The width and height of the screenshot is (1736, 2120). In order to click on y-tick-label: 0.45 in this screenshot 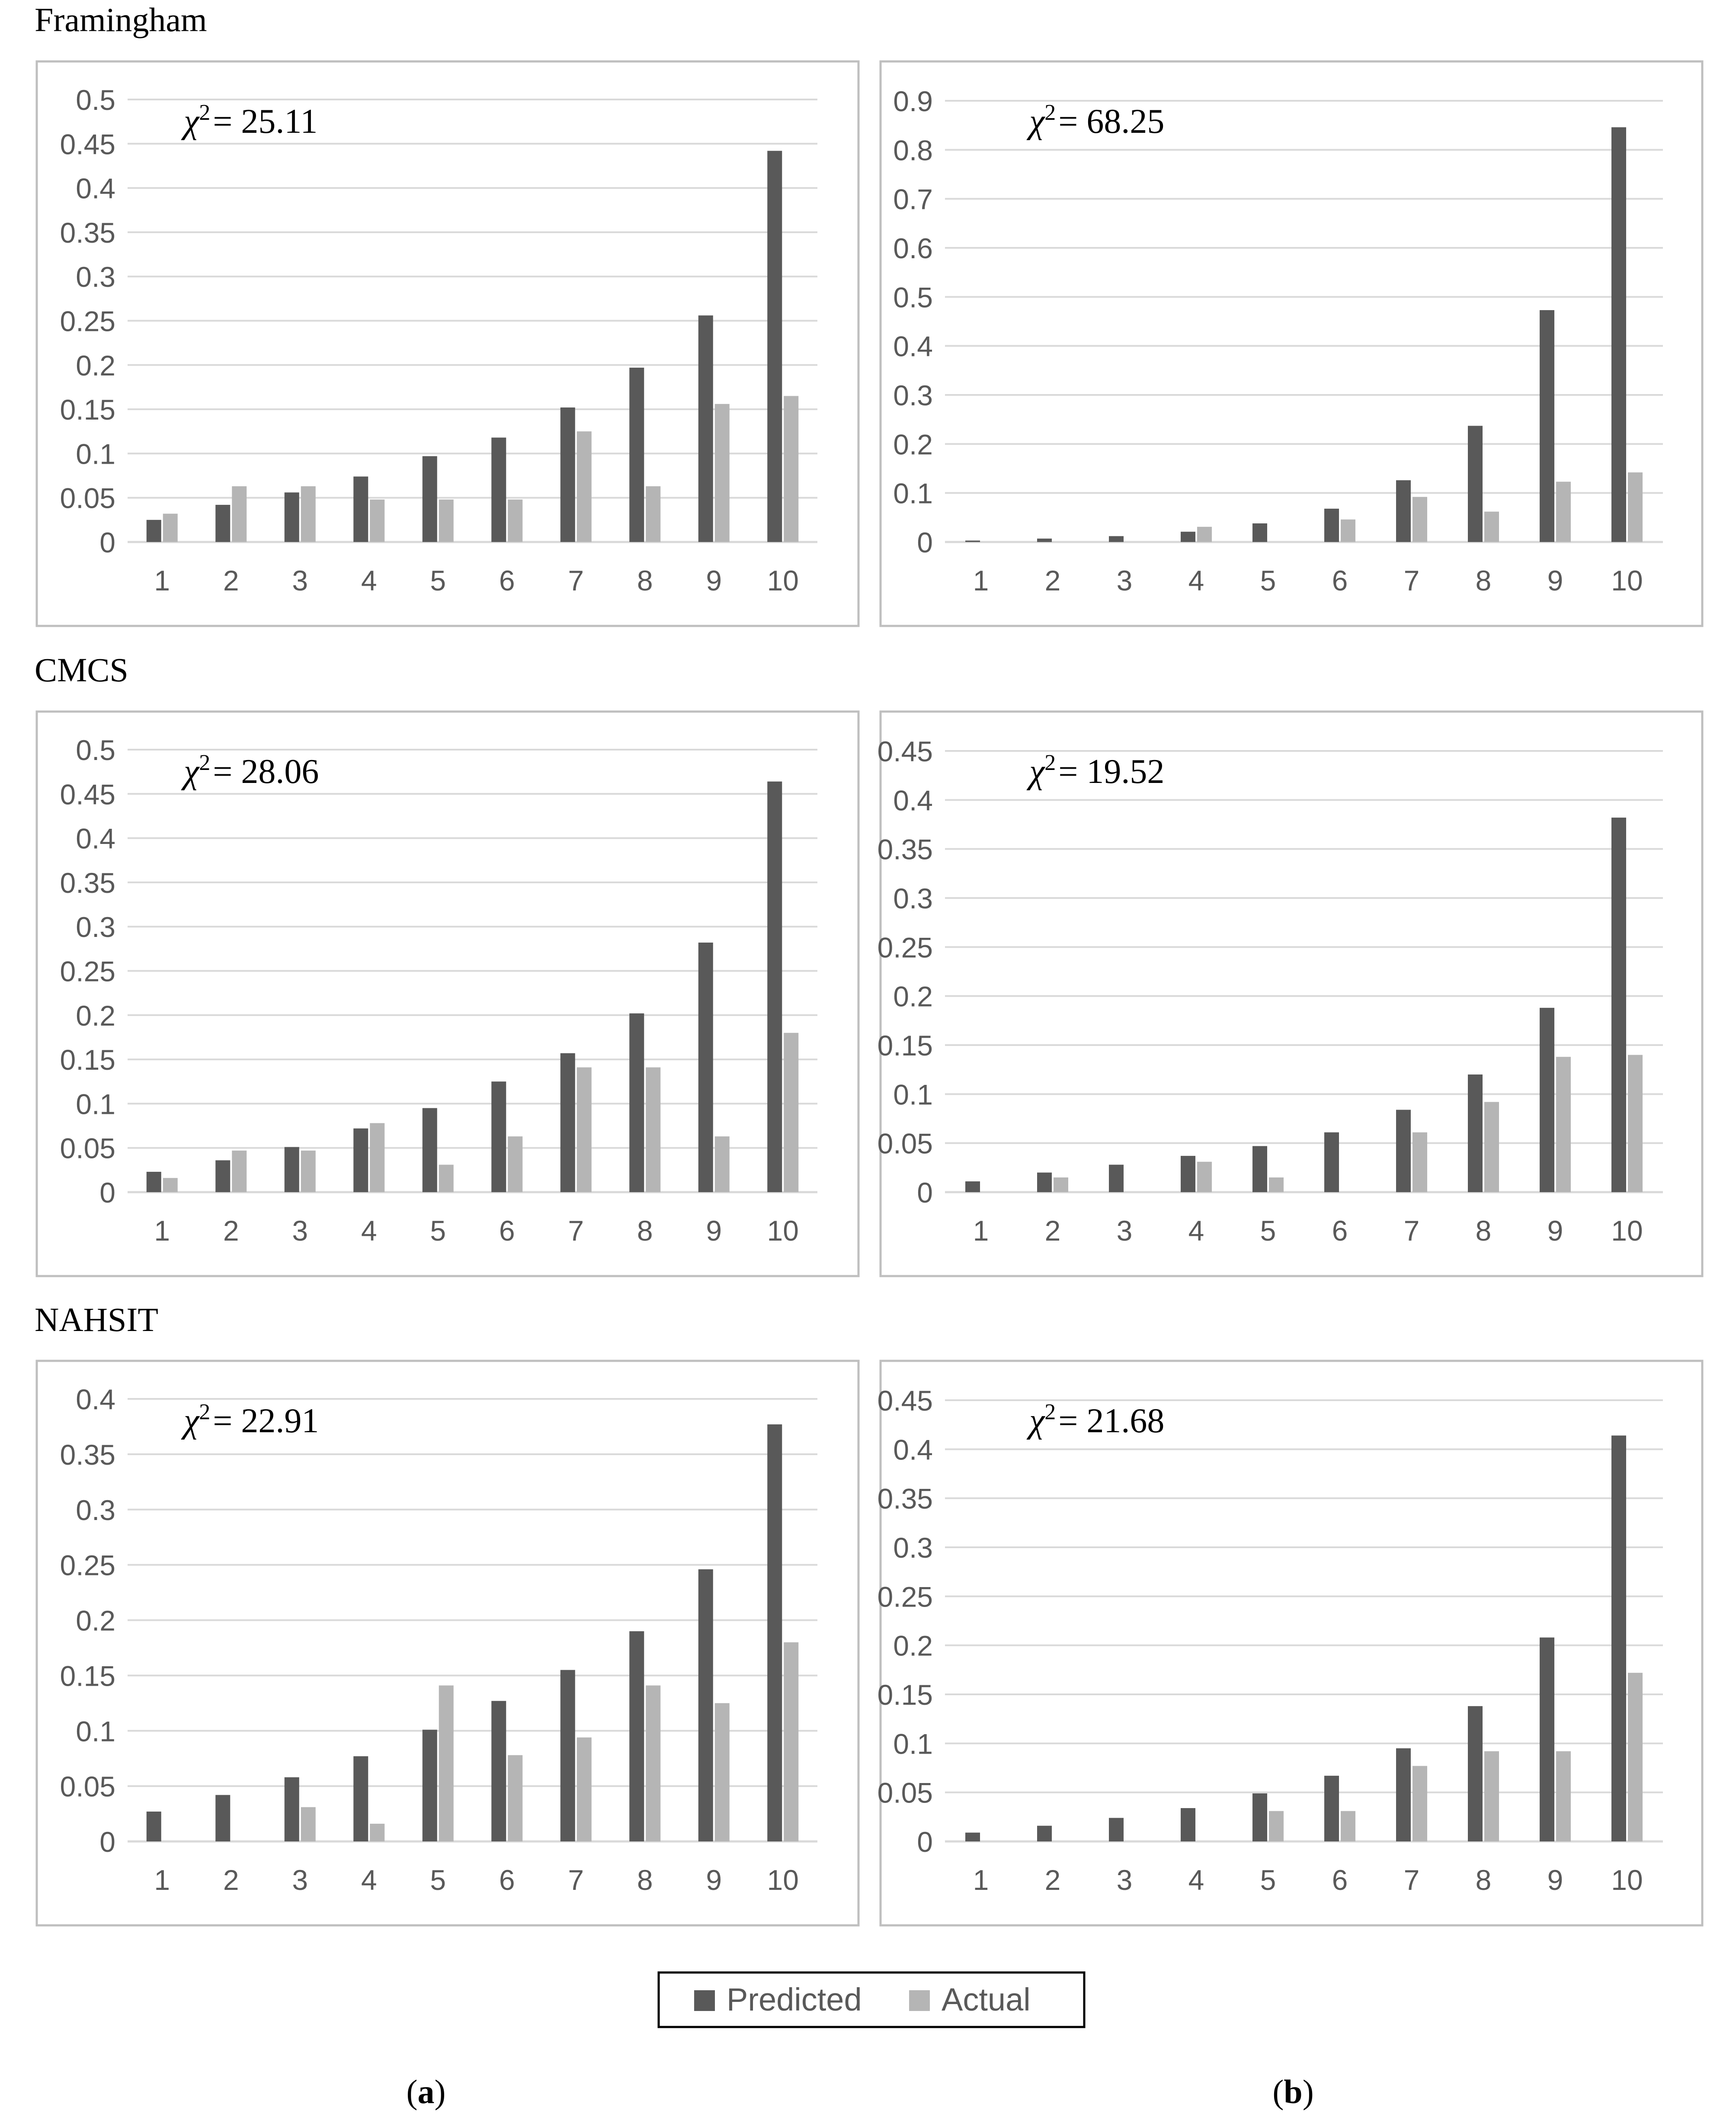, I will do `click(905, 751)`.